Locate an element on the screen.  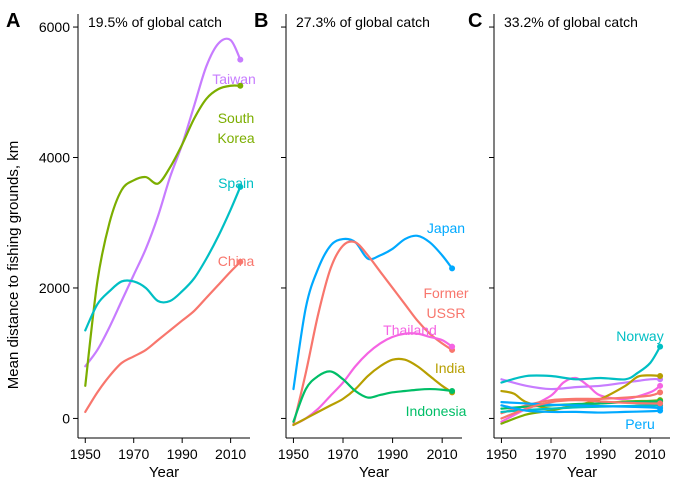
series-label-line: Spain is located at coordinates (236, 183).